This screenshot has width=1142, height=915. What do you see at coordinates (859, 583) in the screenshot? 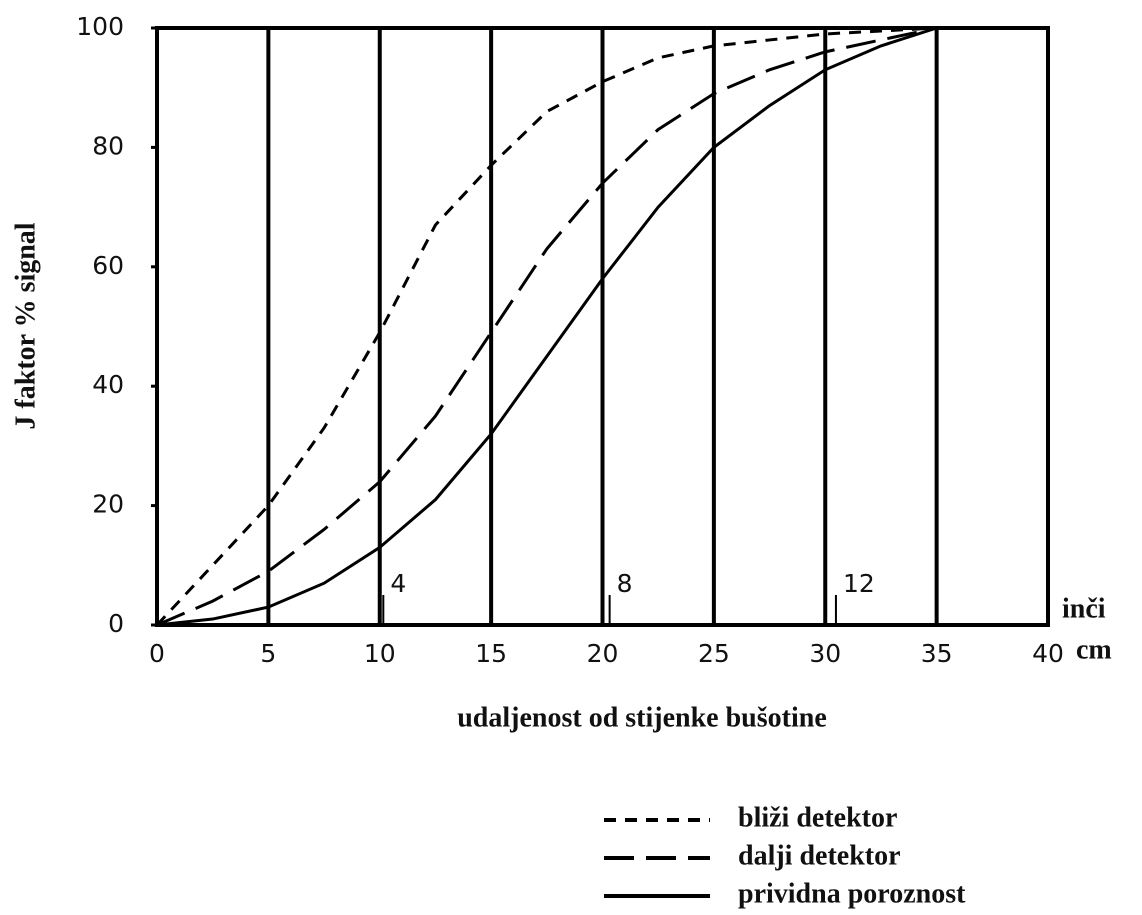
I see `x2-tick-label: 12` at bounding box center [859, 583].